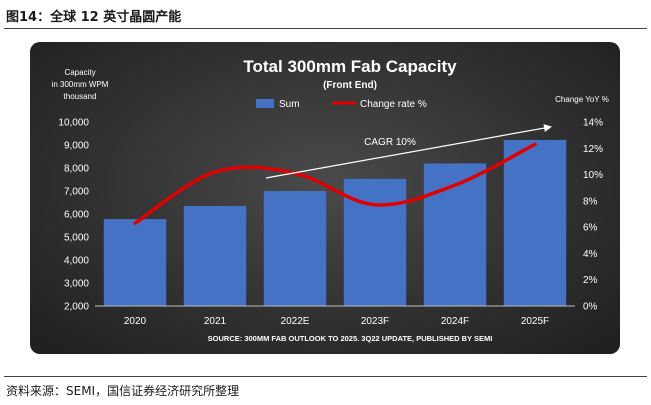 Image resolution: width=651 pixels, height=405 pixels. I want to click on left-axis-title-line2: in 300mm WPM, so click(80, 84).